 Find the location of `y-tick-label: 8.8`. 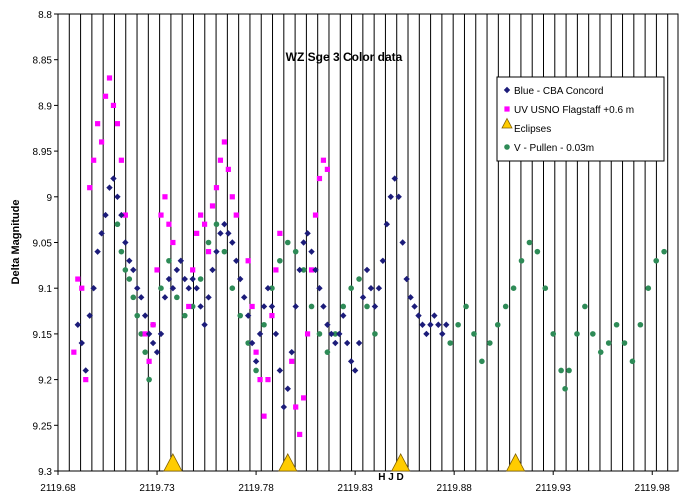

y-tick-label: 8.8 is located at coordinates (45, 15).